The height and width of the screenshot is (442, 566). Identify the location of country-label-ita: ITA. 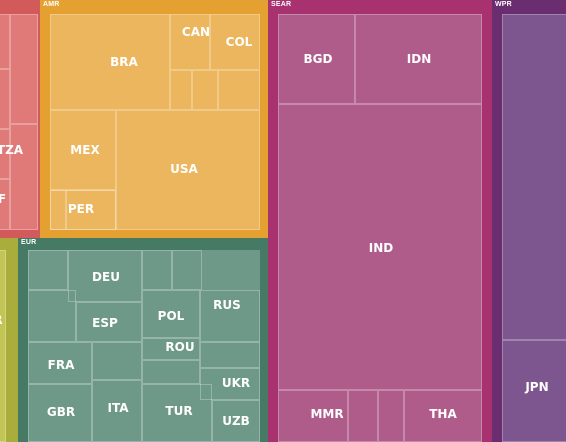
(118, 408).